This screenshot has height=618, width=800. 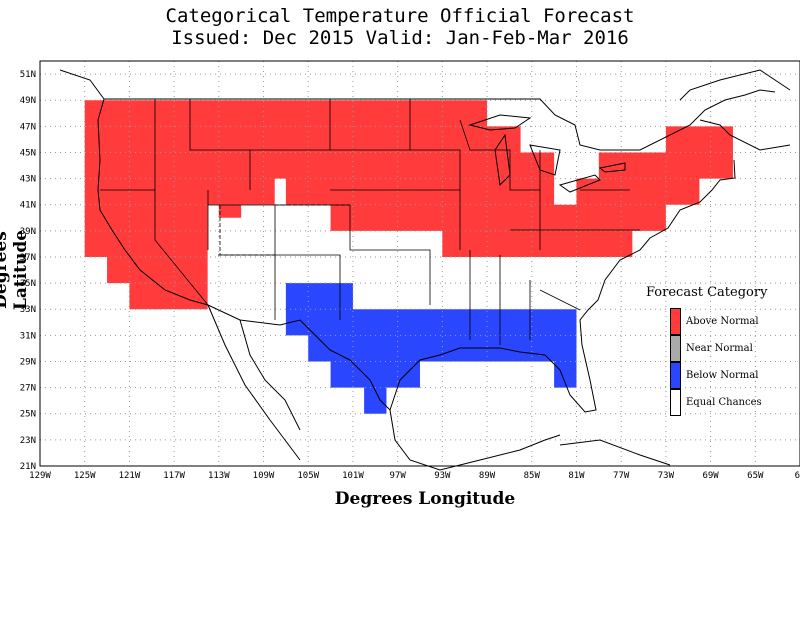 I want to click on y-tick-label: 27N, so click(x=28, y=389).